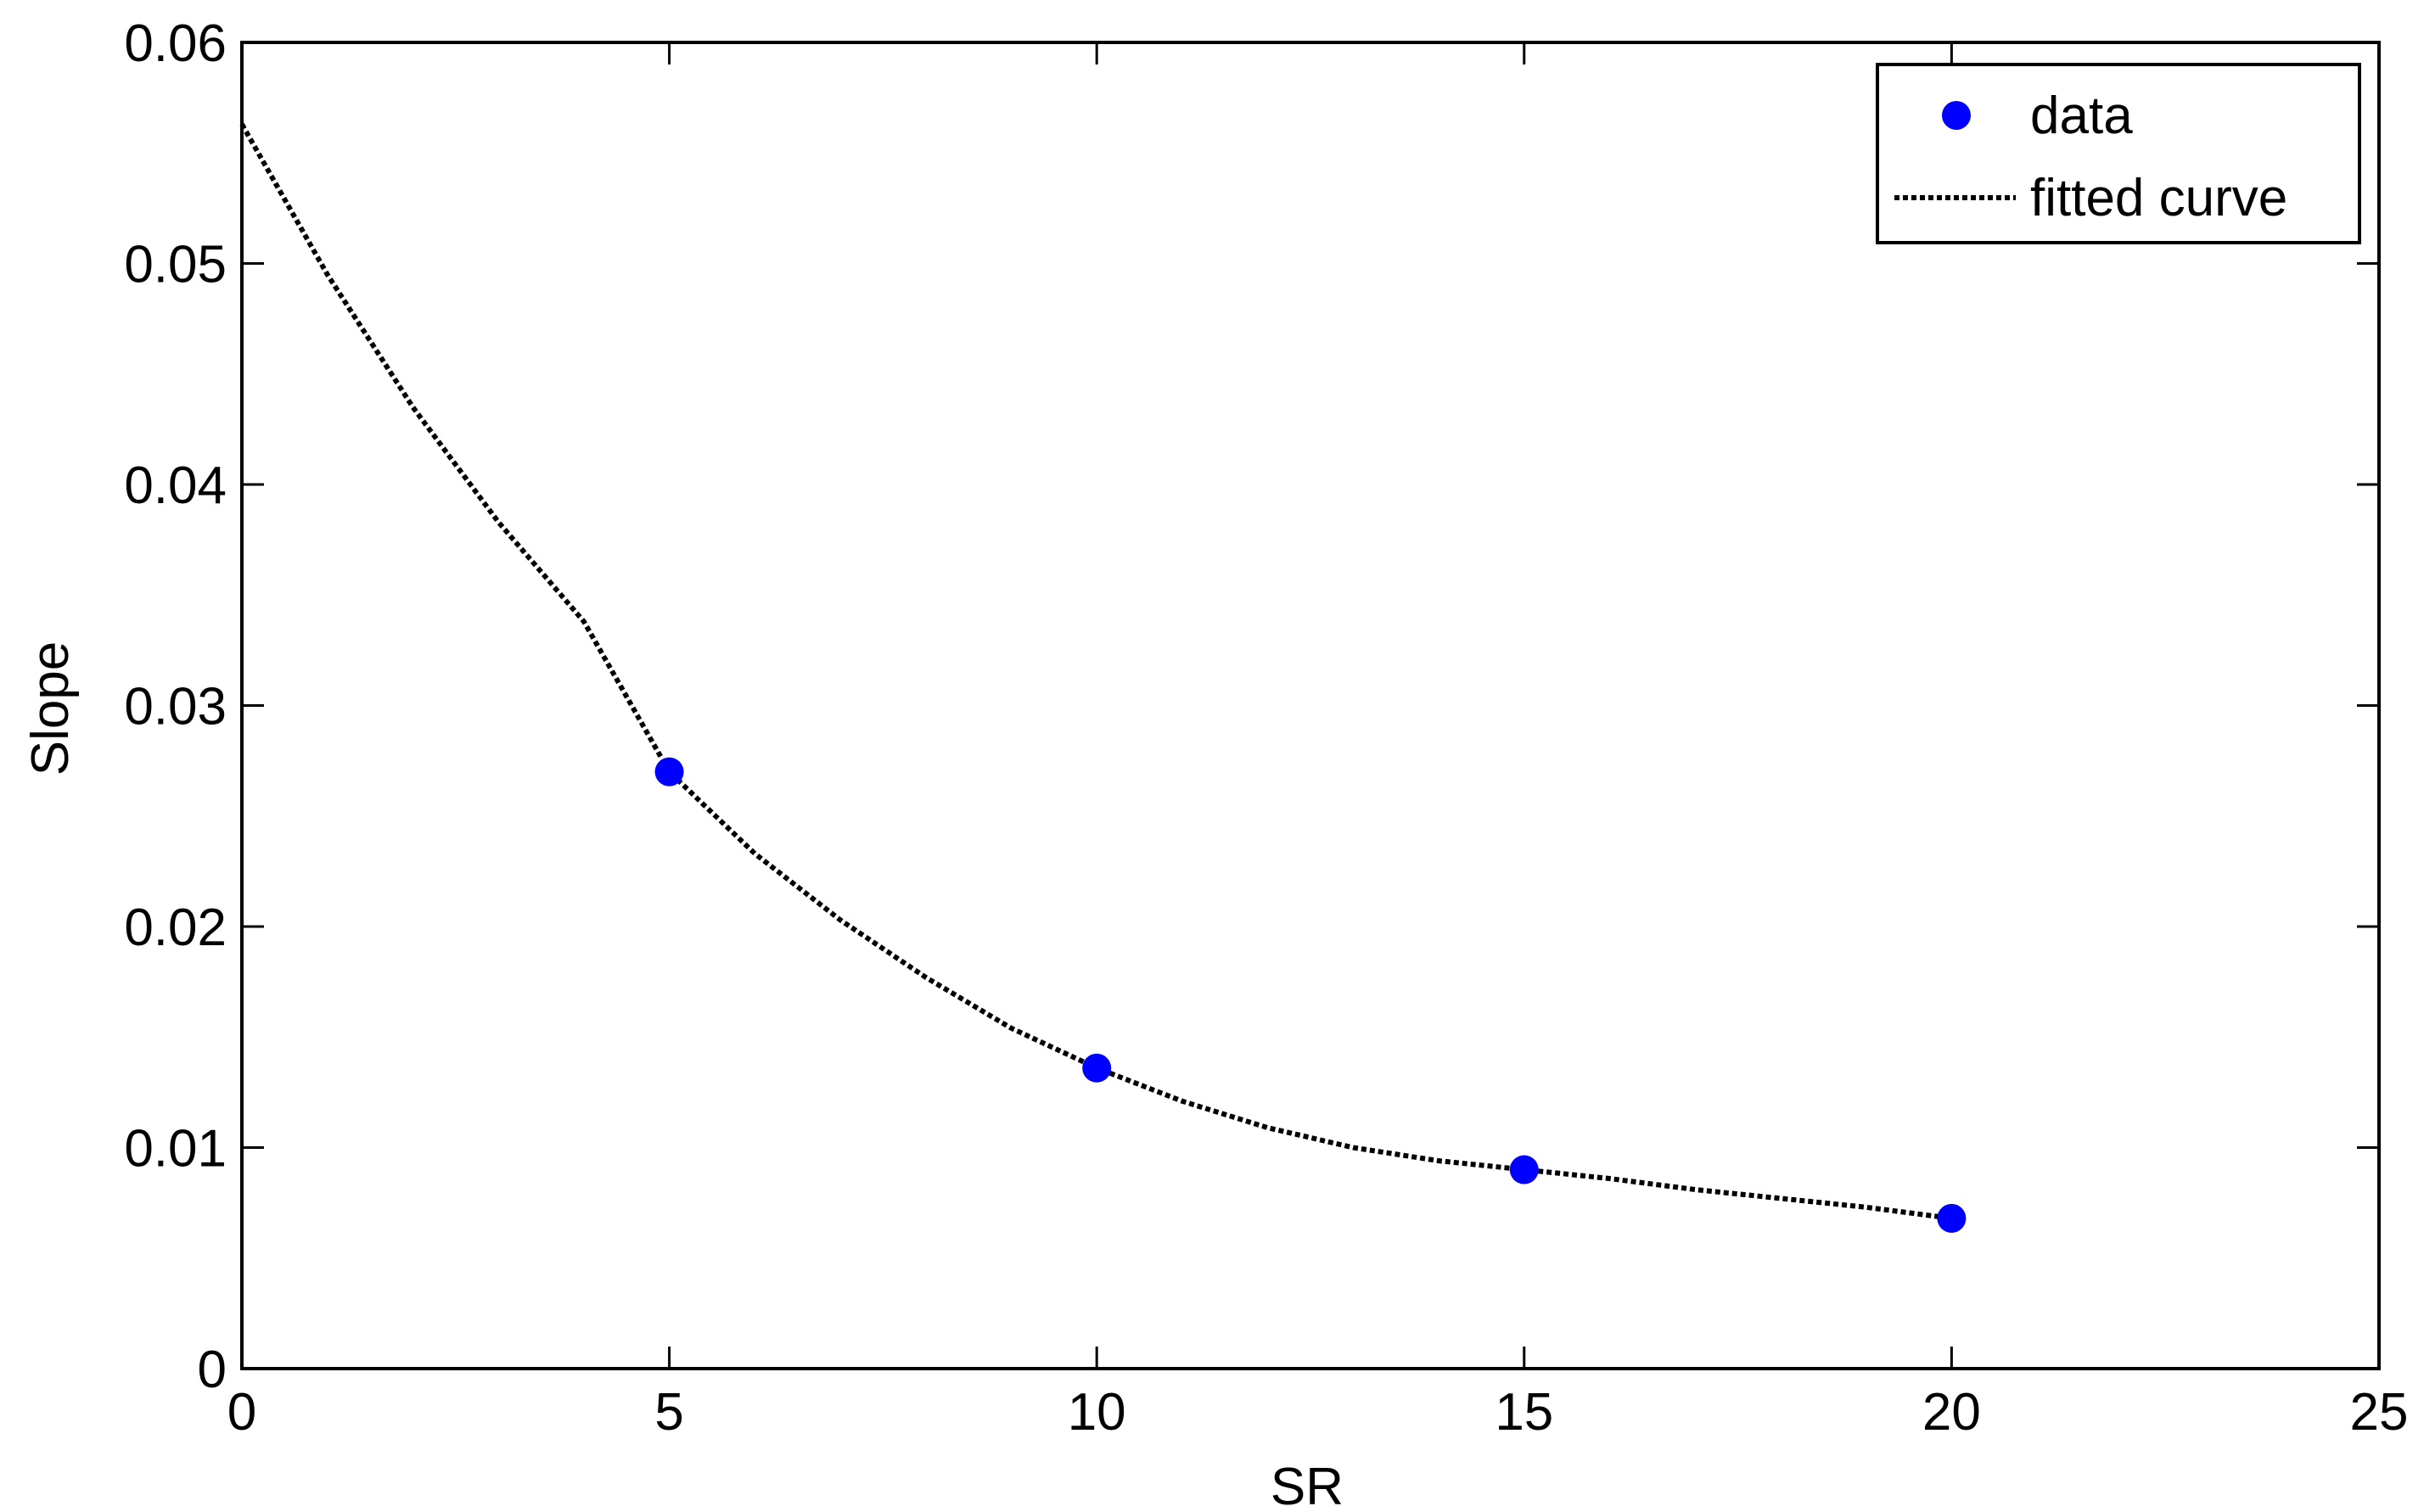 The image size is (2424, 1512). What do you see at coordinates (1524, 1412) in the screenshot?
I see `x-tick-label: 15` at bounding box center [1524, 1412].